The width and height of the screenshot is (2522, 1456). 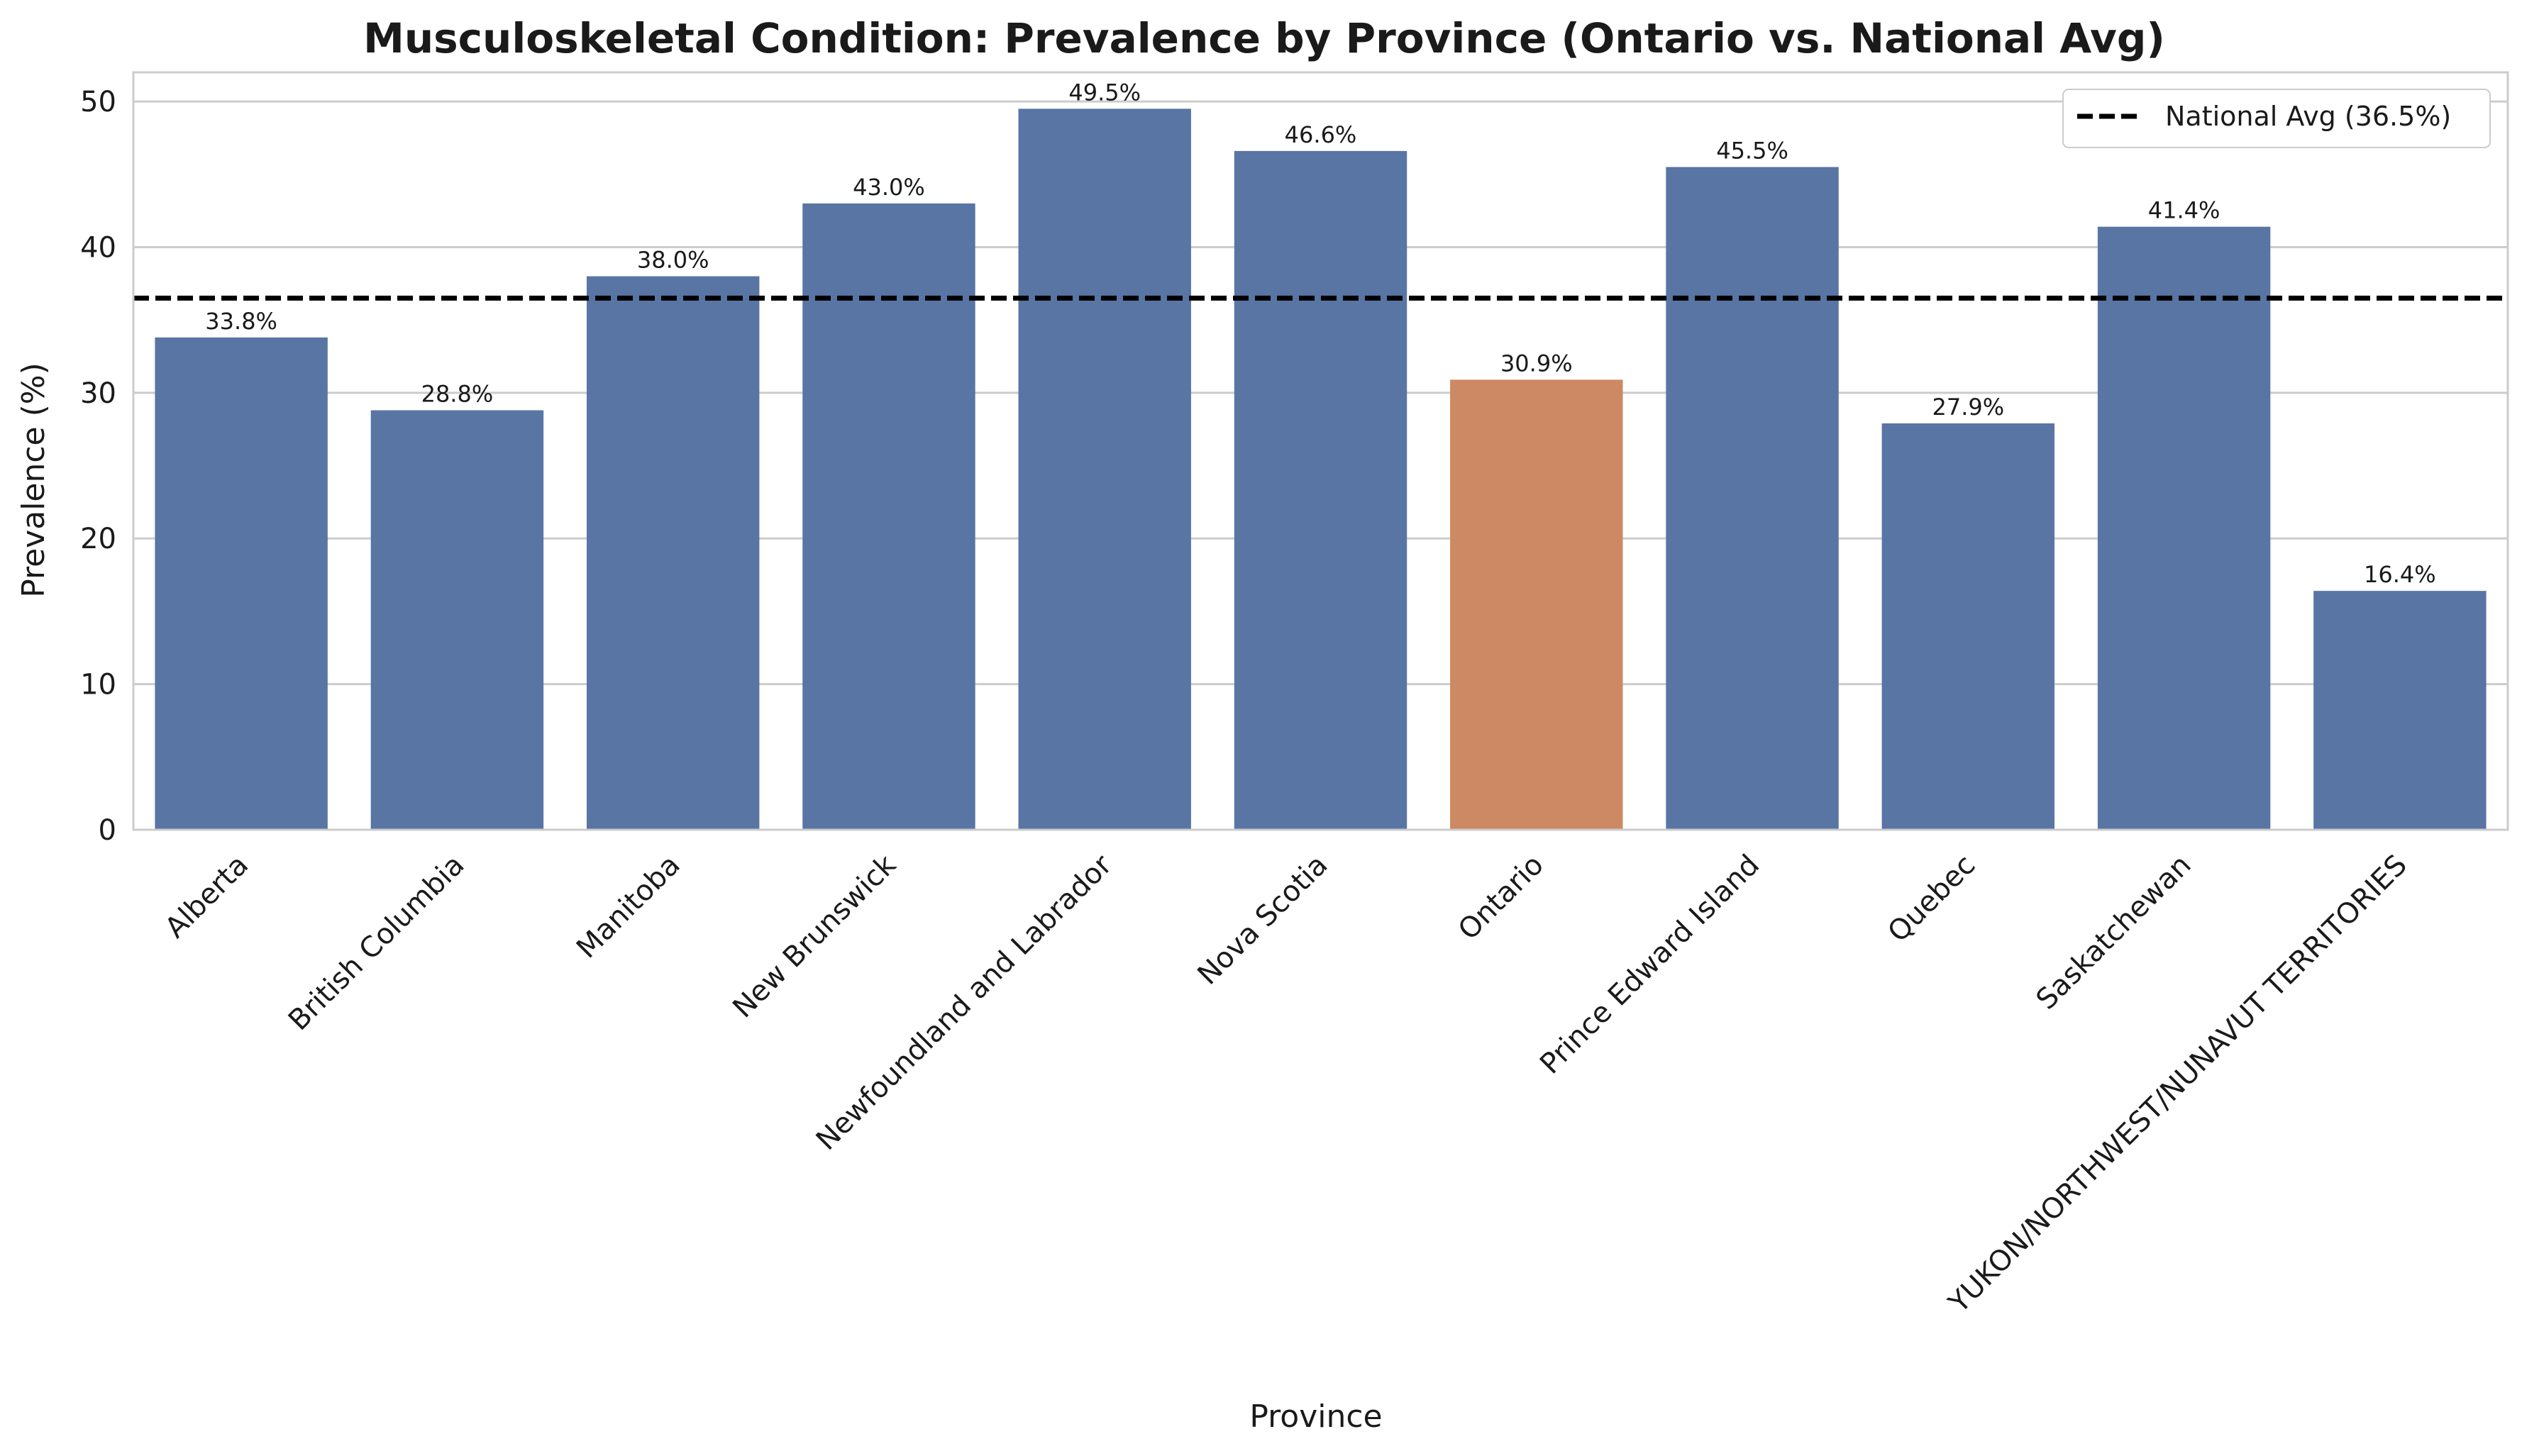 What do you see at coordinates (457, 394) in the screenshot?
I see `bar-value-label: 28.8%` at bounding box center [457, 394].